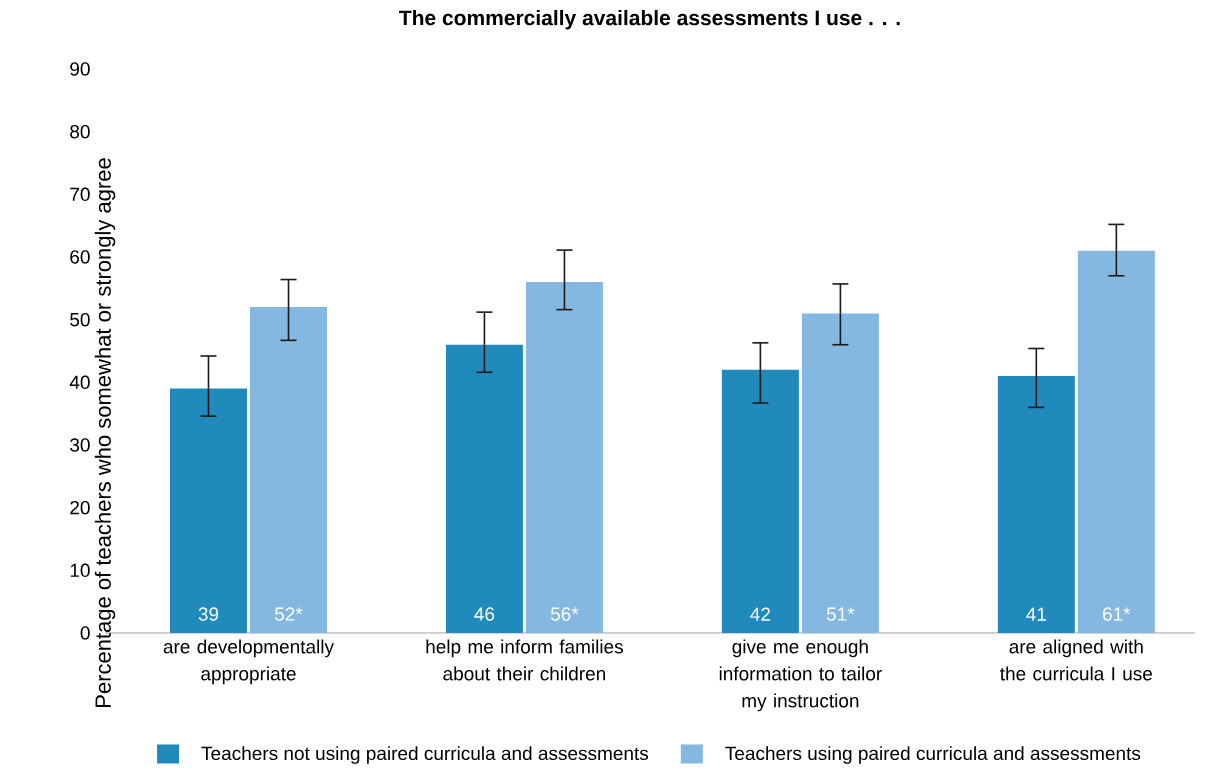  I want to click on data-label: 61*, so click(1117, 614).